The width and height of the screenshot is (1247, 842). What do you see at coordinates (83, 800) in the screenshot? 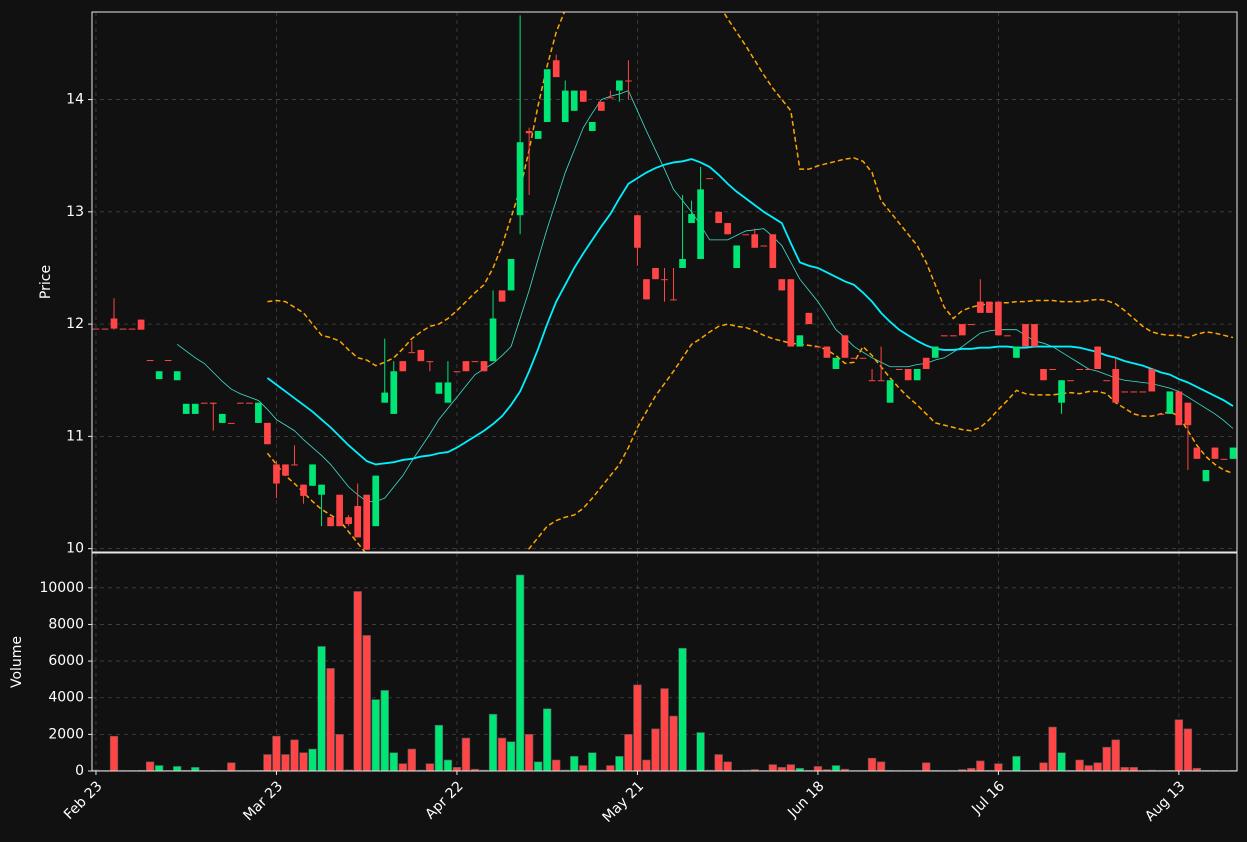
I see `x-tick-label: Feb 23` at bounding box center [83, 800].